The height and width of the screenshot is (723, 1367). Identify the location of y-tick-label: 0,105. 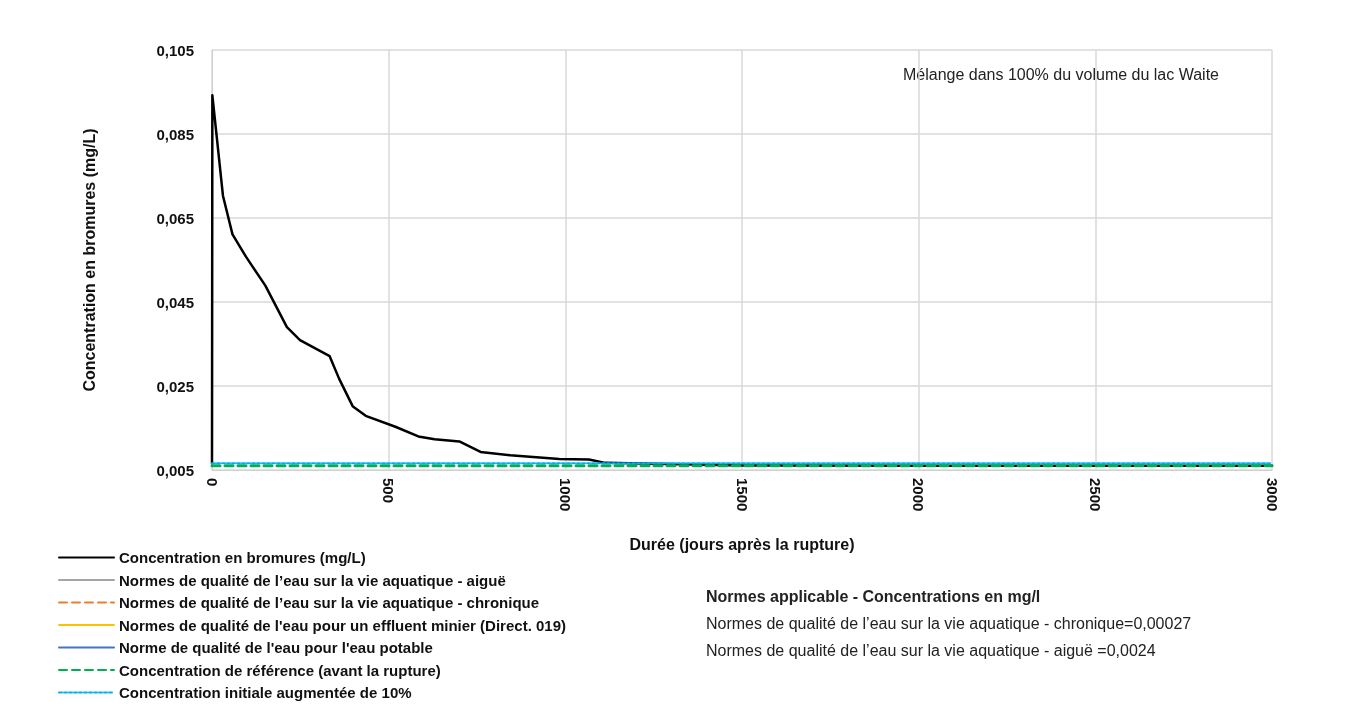
(175, 50).